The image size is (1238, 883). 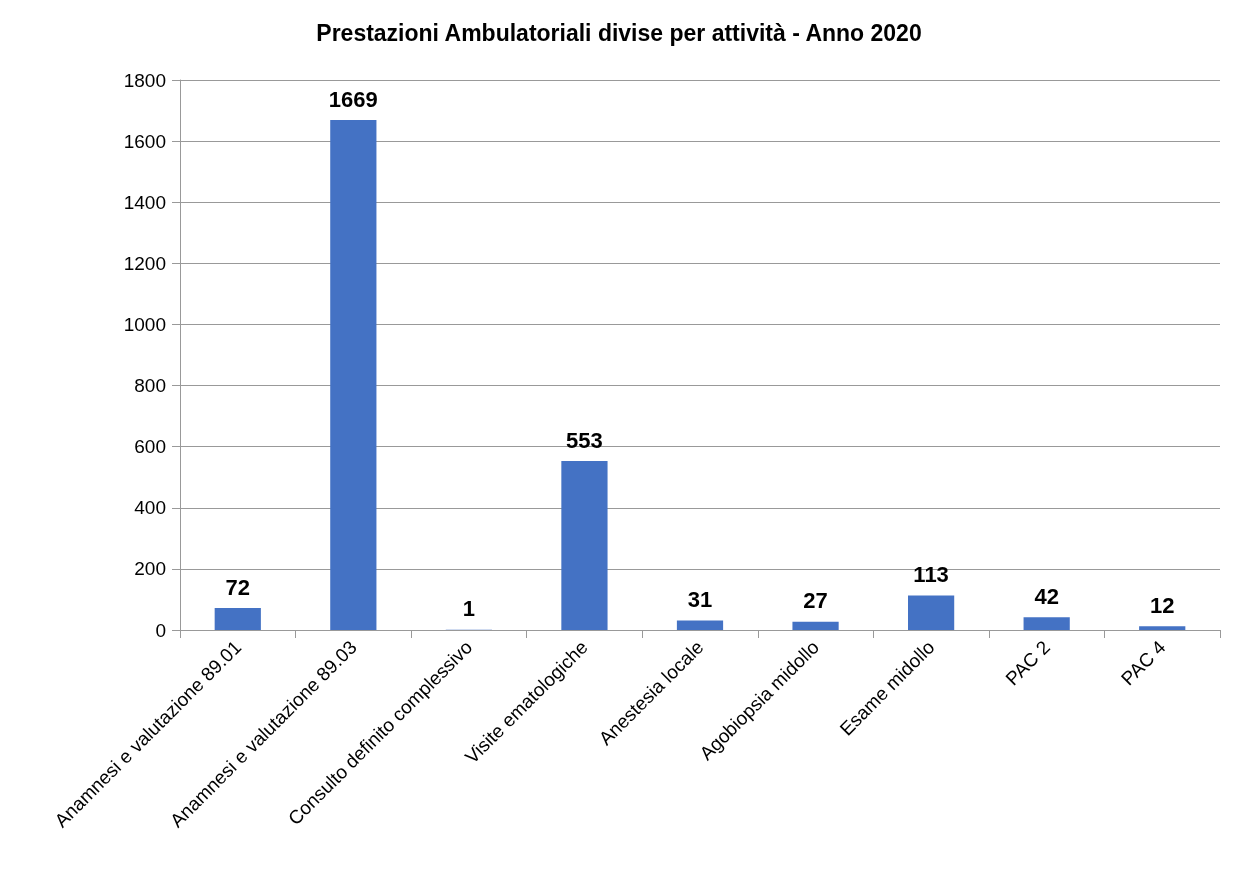 What do you see at coordinates (815, 601) in the screenshot?
I see `data-label: 27` at bounding box center [815, 601].